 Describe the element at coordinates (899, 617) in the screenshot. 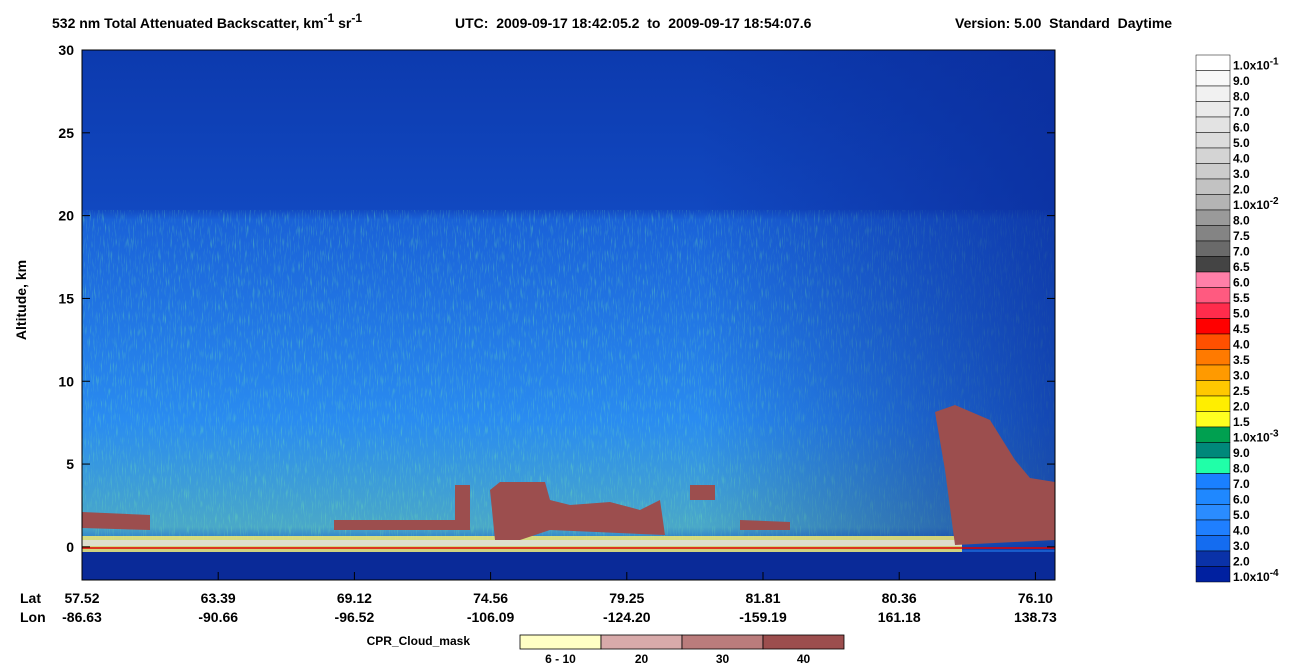

I see `lon-label: 161.18` at that location.